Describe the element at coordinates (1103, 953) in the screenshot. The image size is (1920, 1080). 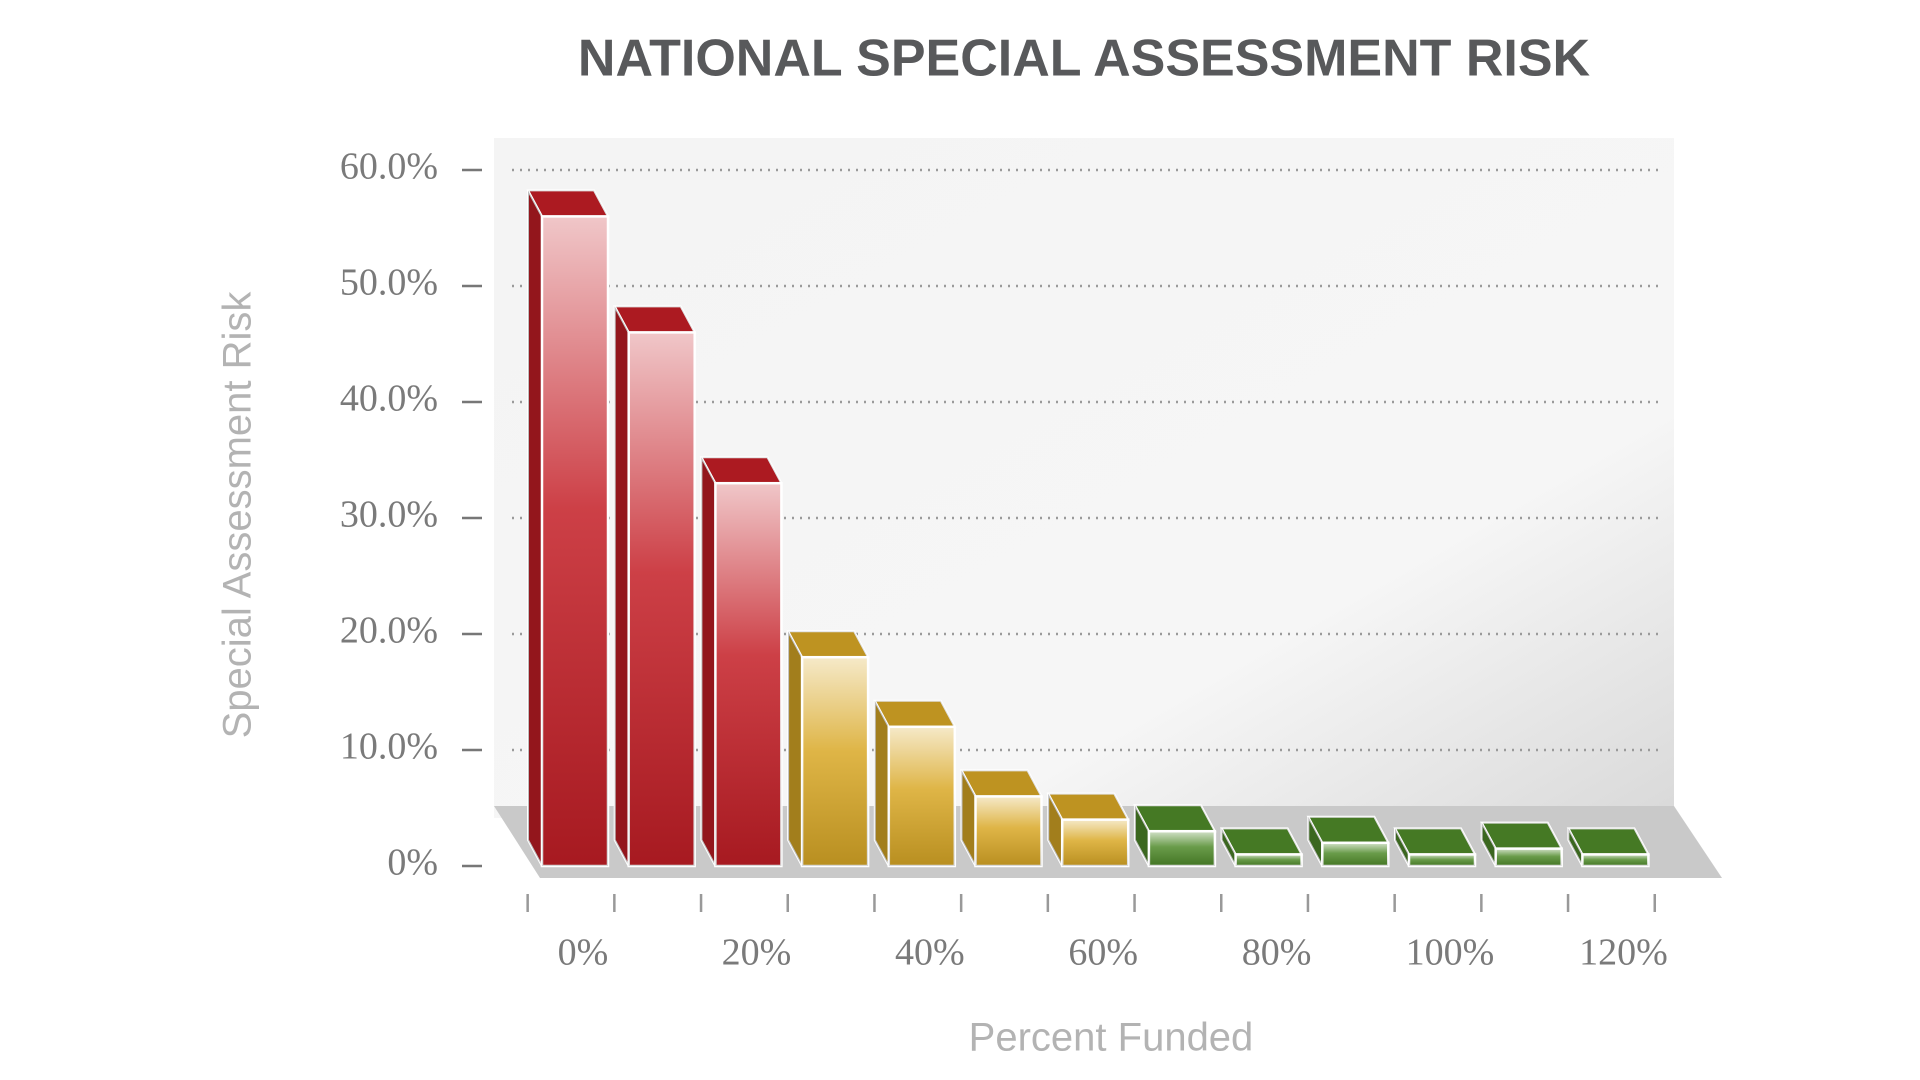
I see `x-tick-label: 60%` at that location.